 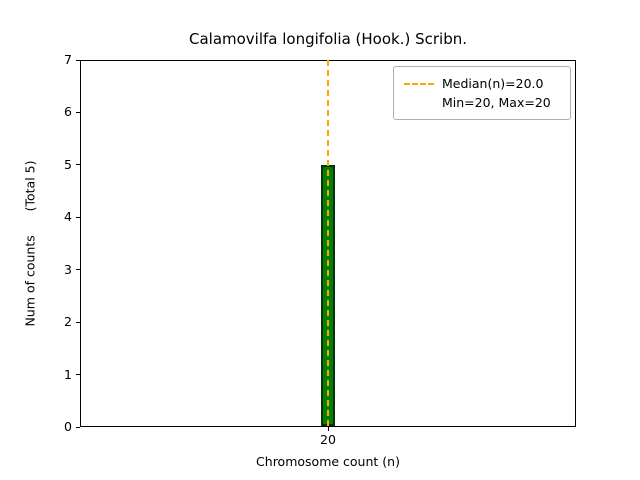 I want to click on x-tick-mark, so click(x=328, y=429).